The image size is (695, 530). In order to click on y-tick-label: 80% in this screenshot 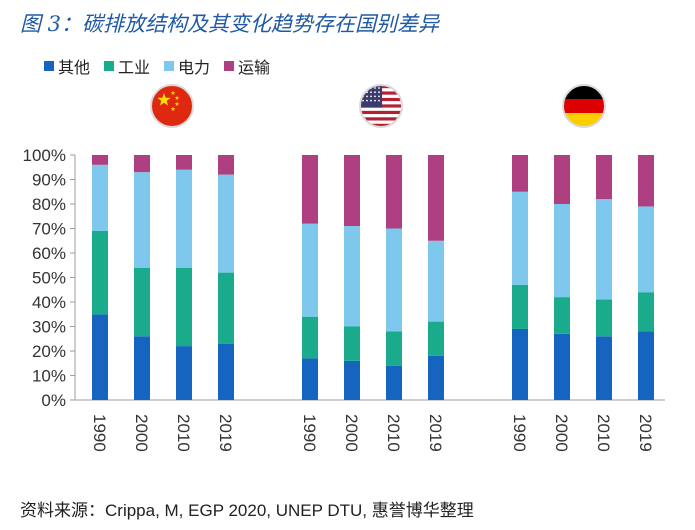, I will do `click(49, 204)`.